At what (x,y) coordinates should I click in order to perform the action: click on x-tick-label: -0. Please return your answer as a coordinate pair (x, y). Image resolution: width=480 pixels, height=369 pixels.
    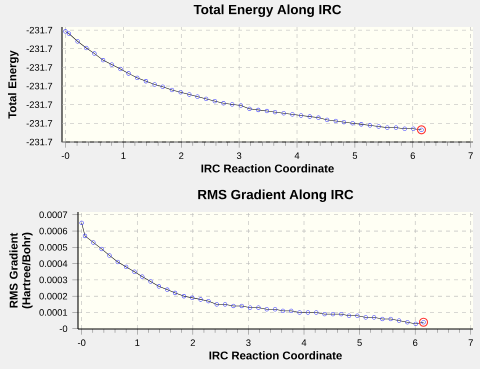
    Looking at the image, I should click on (82, 342).